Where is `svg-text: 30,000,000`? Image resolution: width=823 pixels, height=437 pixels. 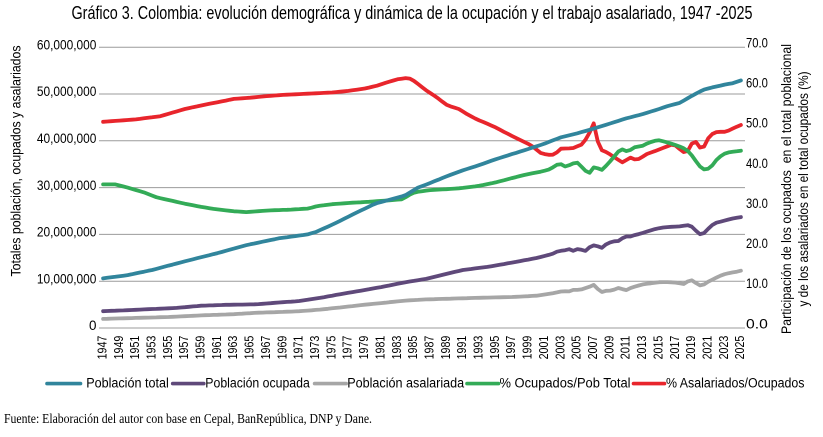
svg-text: 30,000,000 is located at coordinates (67, 185).